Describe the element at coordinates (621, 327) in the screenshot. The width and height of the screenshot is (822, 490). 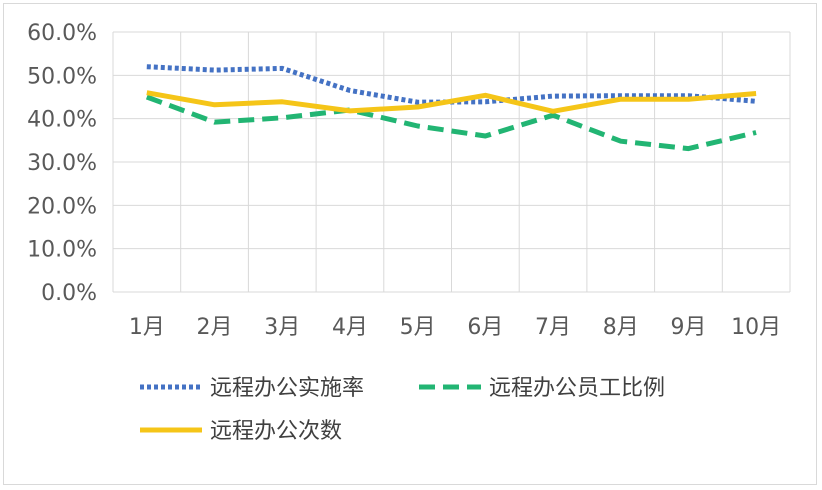
I see `x-tick-label: 8月` at that location.